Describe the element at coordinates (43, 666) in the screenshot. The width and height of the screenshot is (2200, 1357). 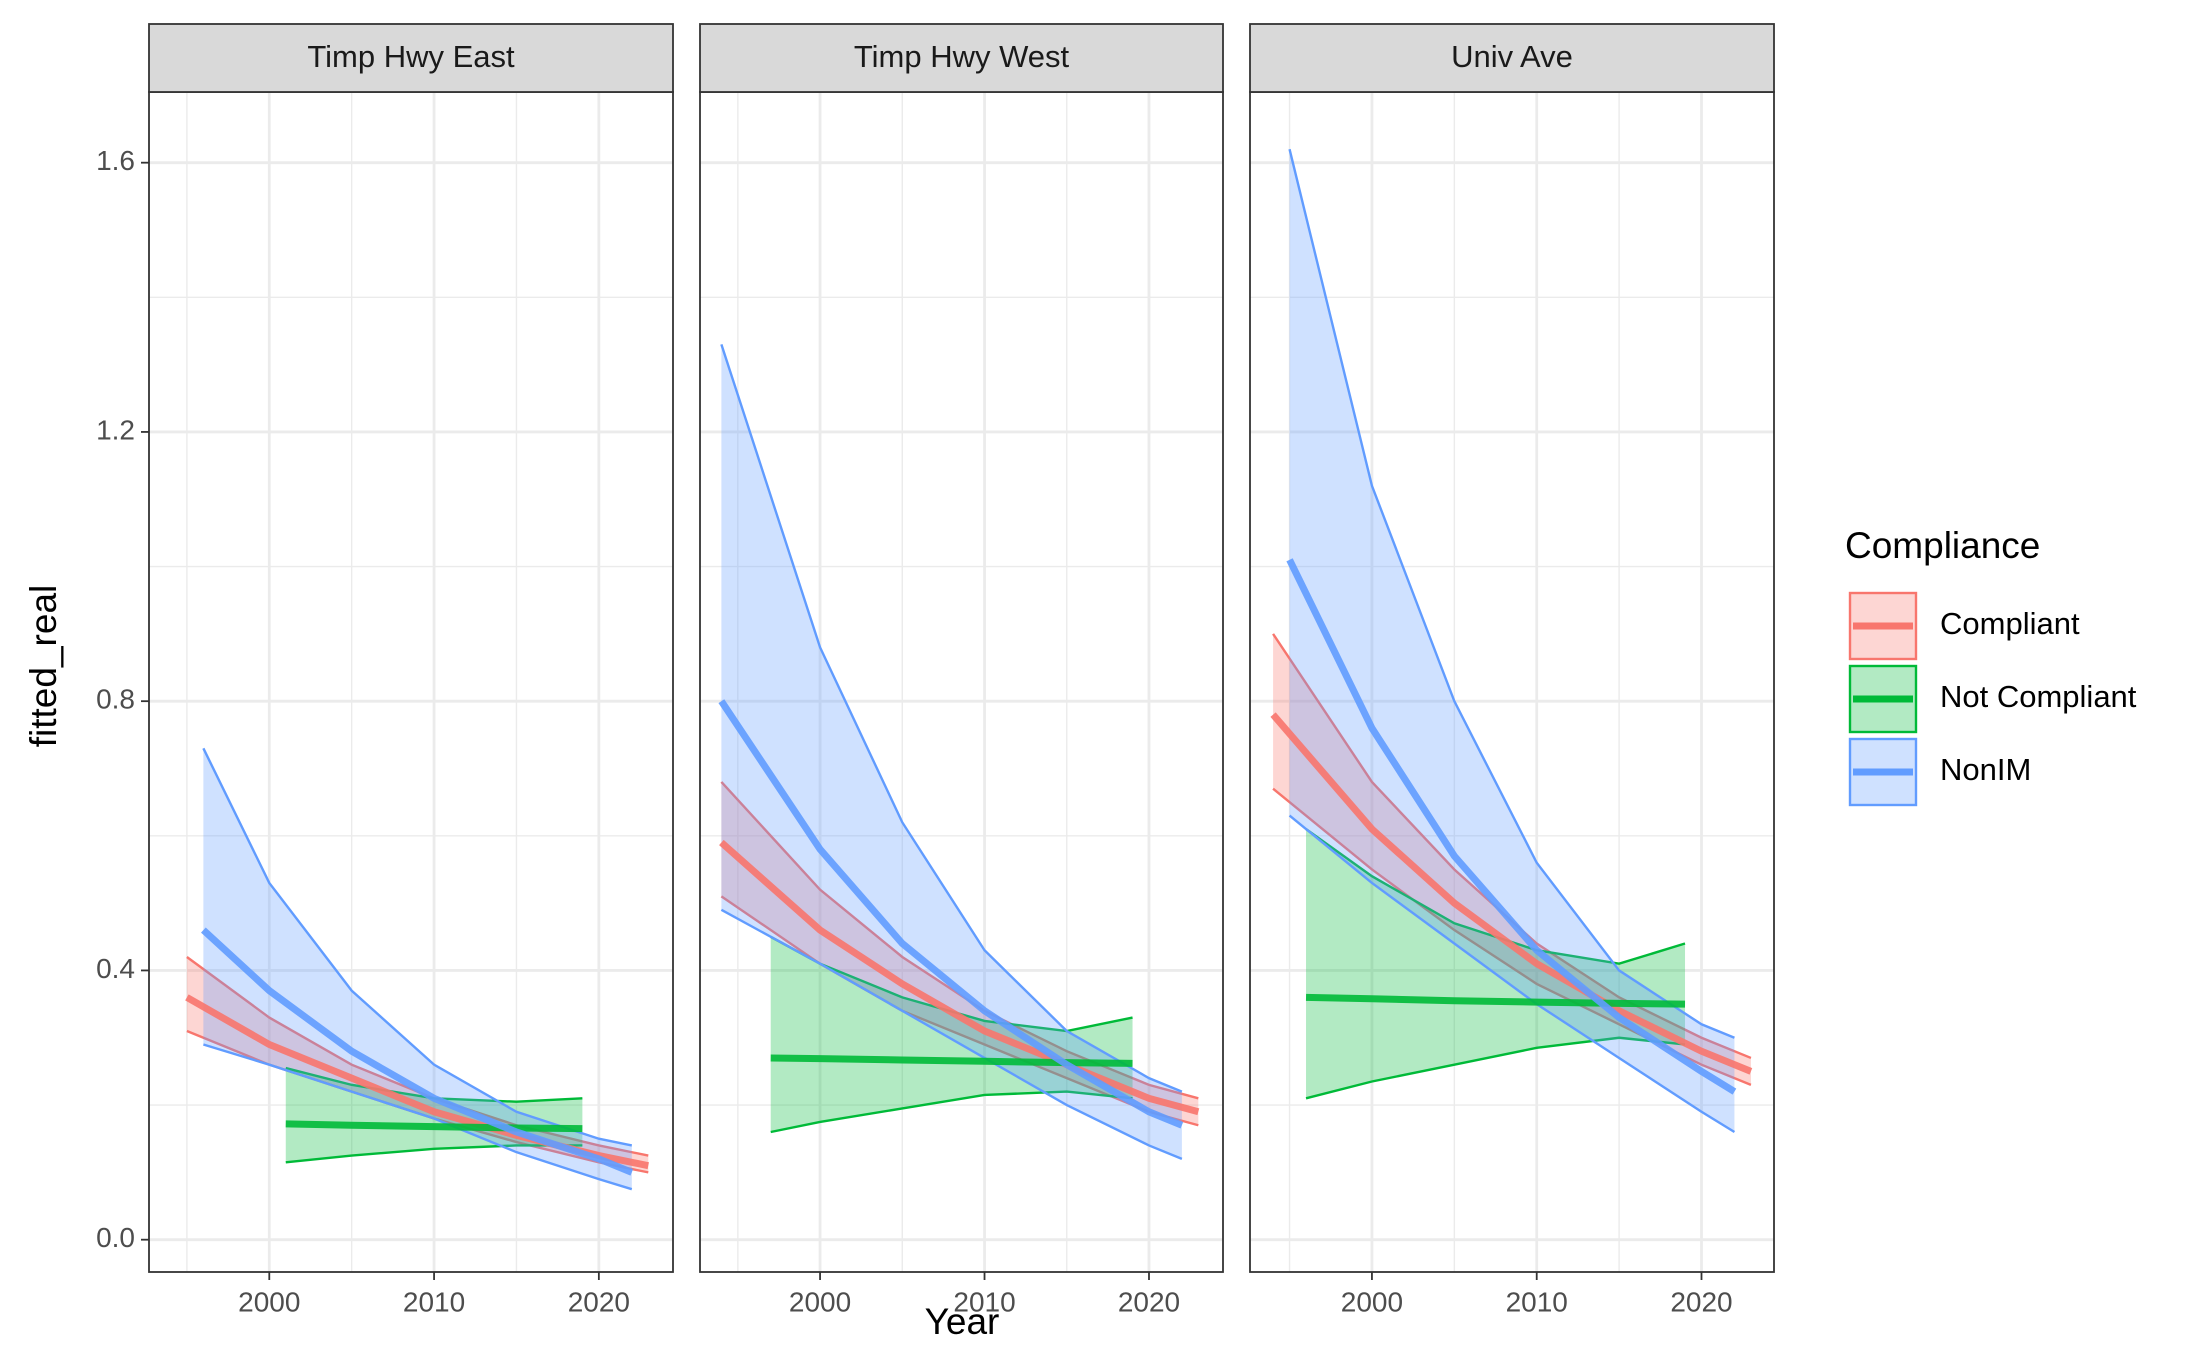
I see `y-axis-title: fitted_real` at that location.